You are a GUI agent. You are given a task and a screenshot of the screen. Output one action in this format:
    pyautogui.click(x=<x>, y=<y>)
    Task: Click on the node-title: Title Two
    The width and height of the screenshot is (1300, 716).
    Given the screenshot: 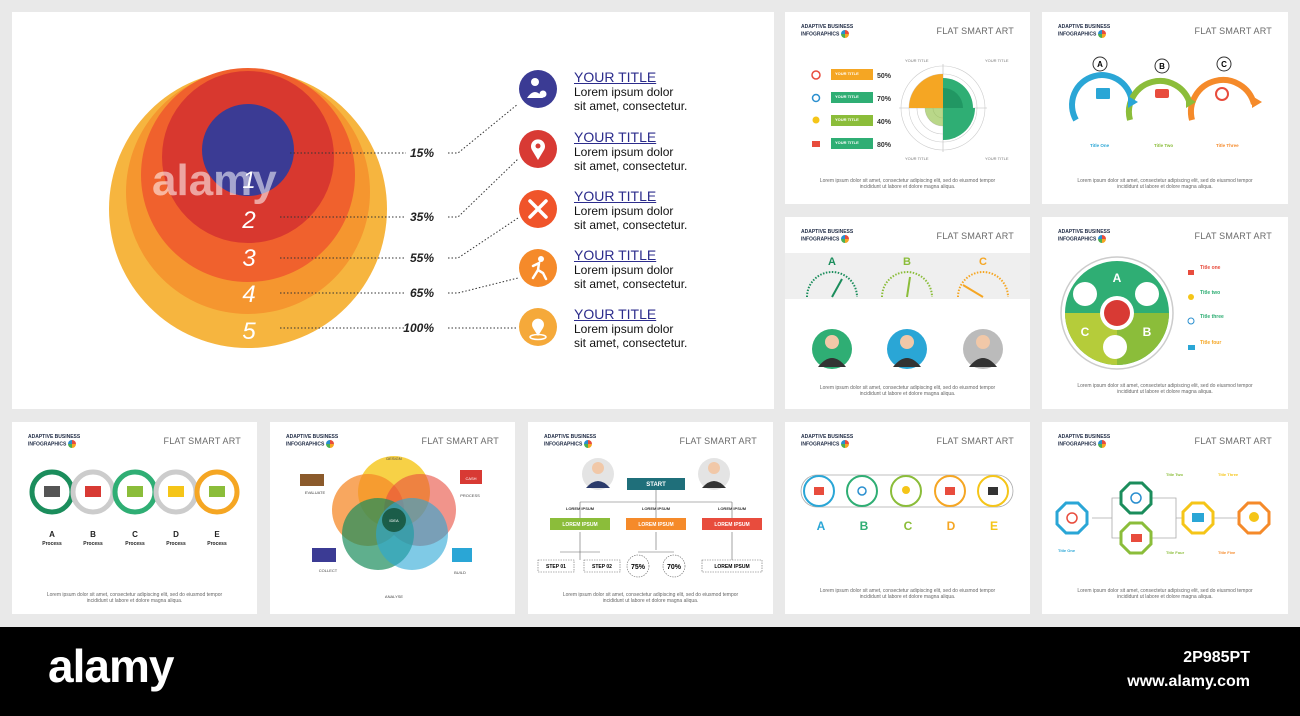 What is the action you would take?
    pyautogui.click(x=1175, y=474)
    